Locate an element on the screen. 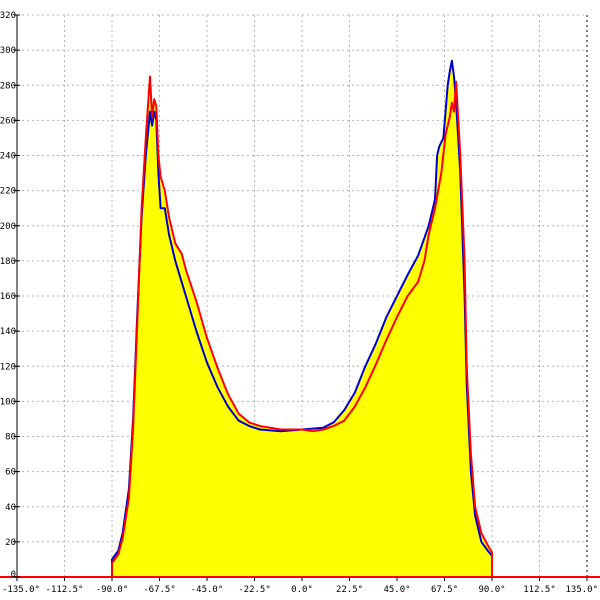  x-tick-label: -67.5° is located at coordinates (159, 590).